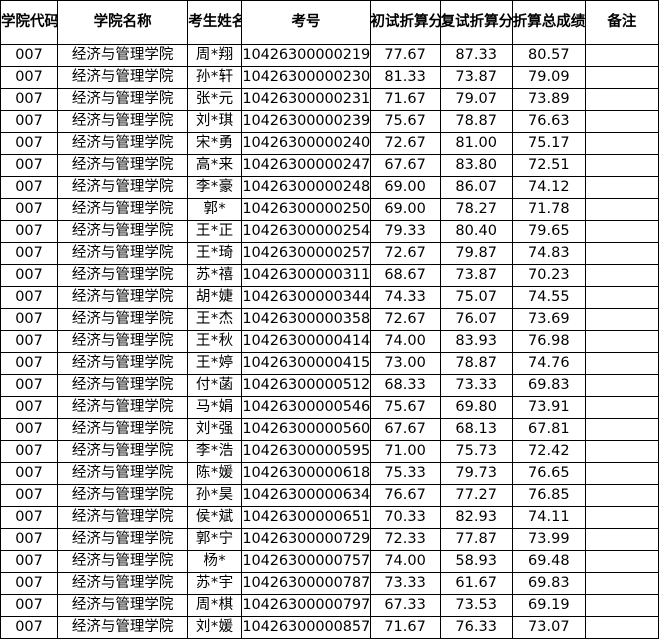 Image resolution: width=659 pixels, height=639 pixels. What do you see at coordinates (306, 187) in the screenshot?
I see `cell-exam-no: 104263000002486` at bounding box center [306, 187].